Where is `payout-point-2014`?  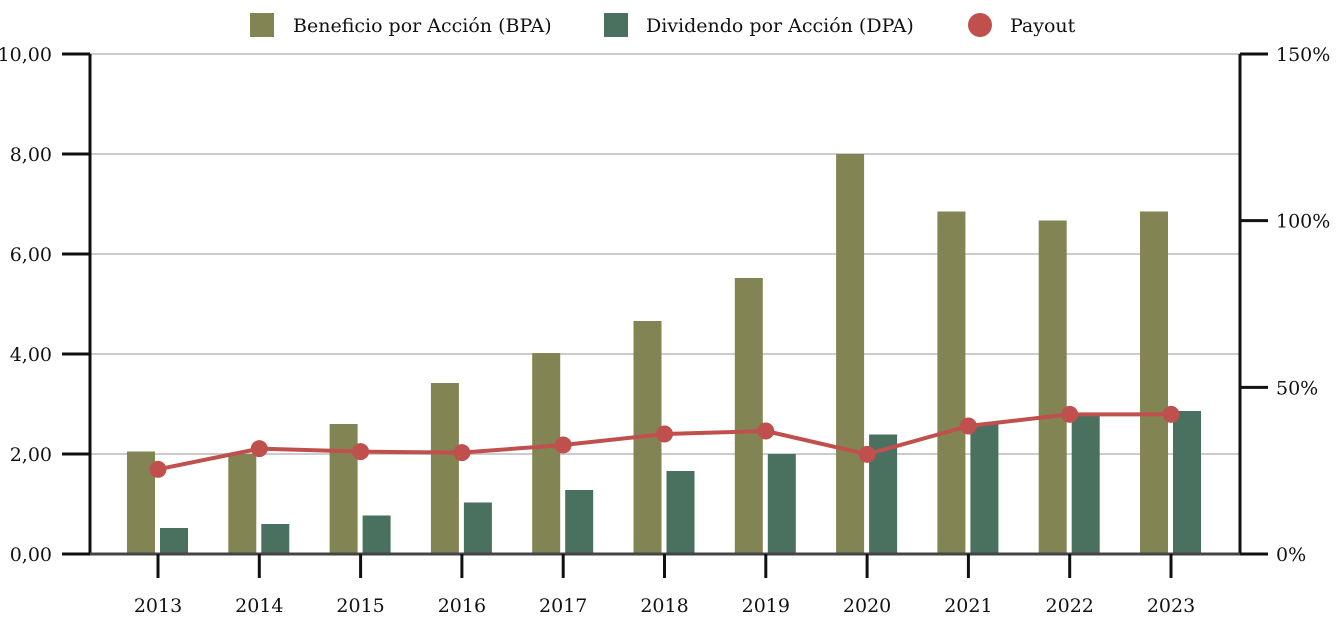
payout-point-2014 is located at coordinates (259, 449).